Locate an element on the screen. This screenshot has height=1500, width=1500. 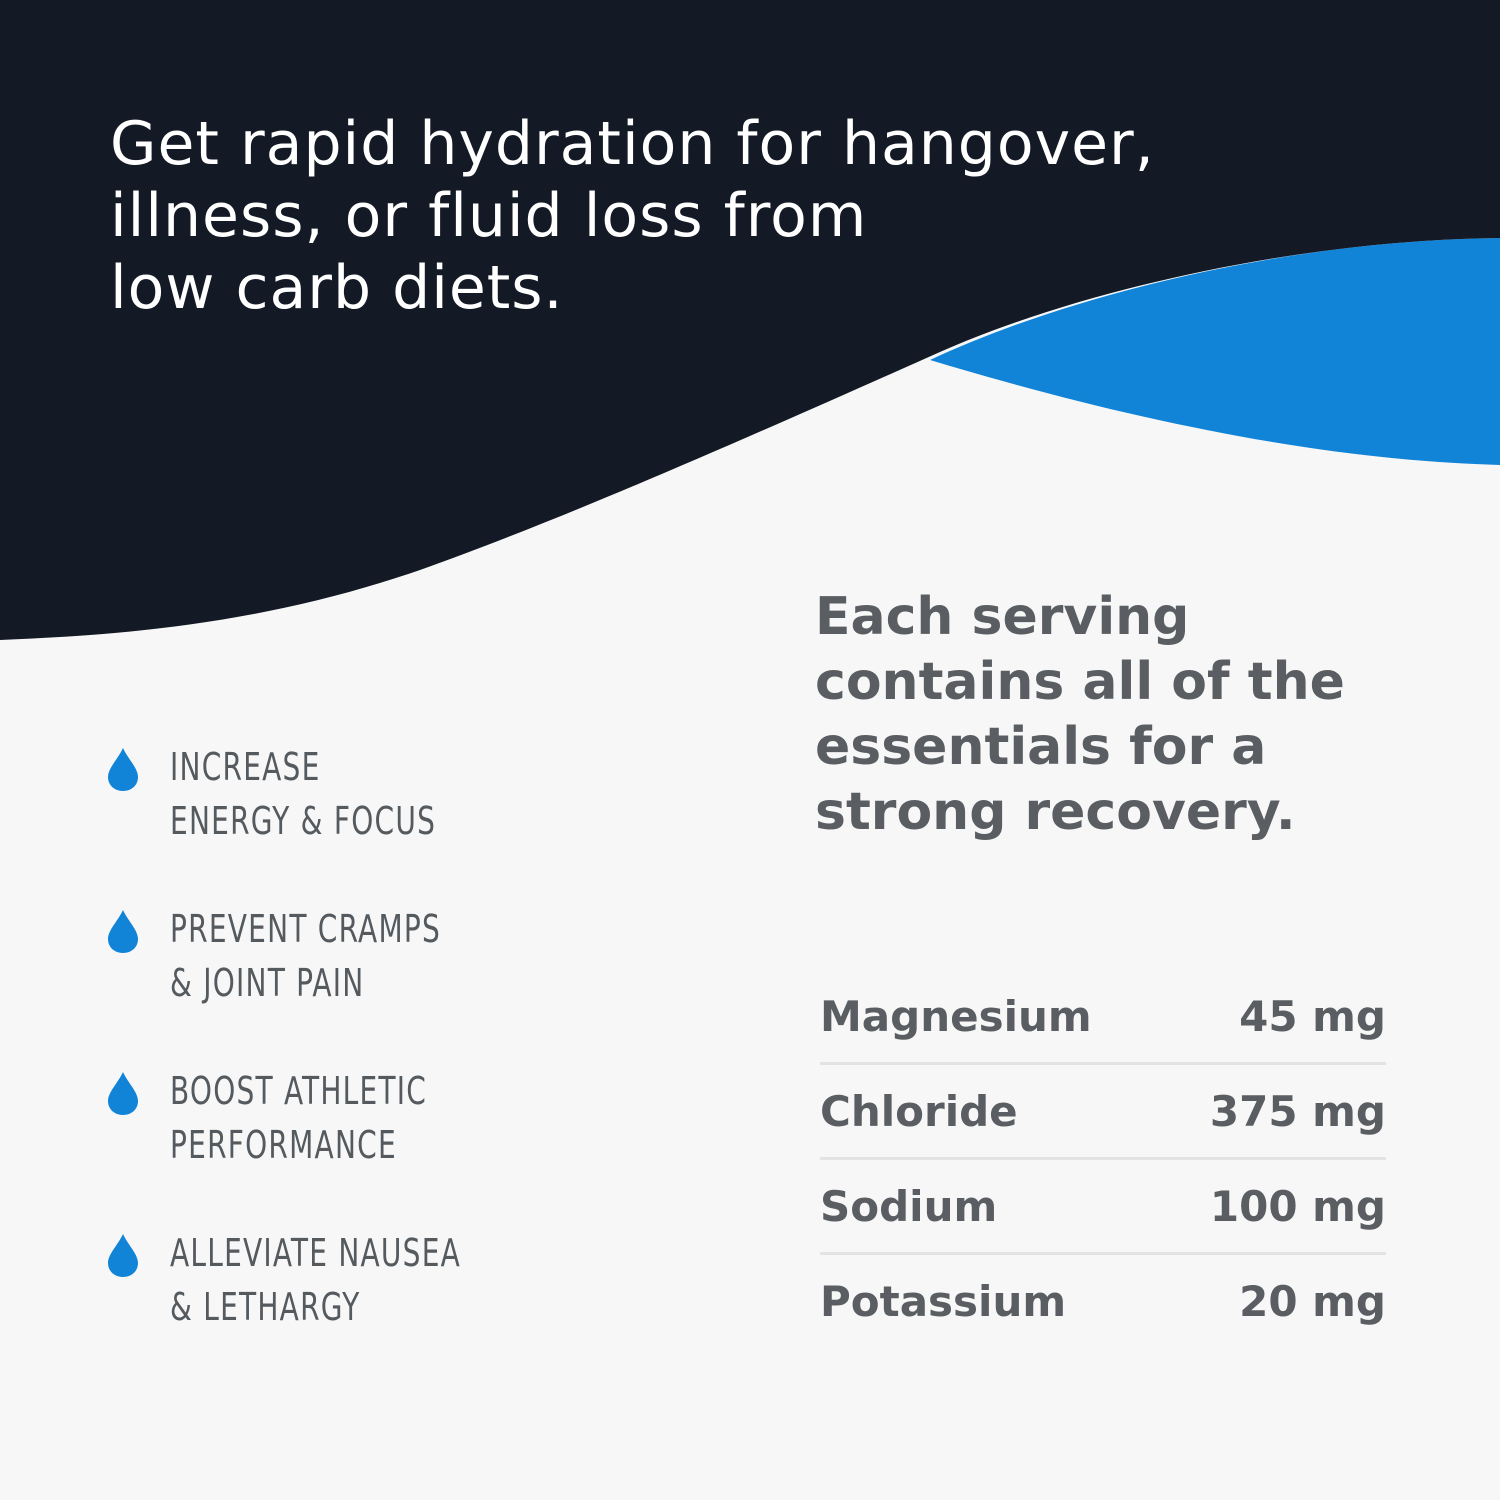
nutrient-row: Potassium 20 mg is located at coordinates (1103, 1301).